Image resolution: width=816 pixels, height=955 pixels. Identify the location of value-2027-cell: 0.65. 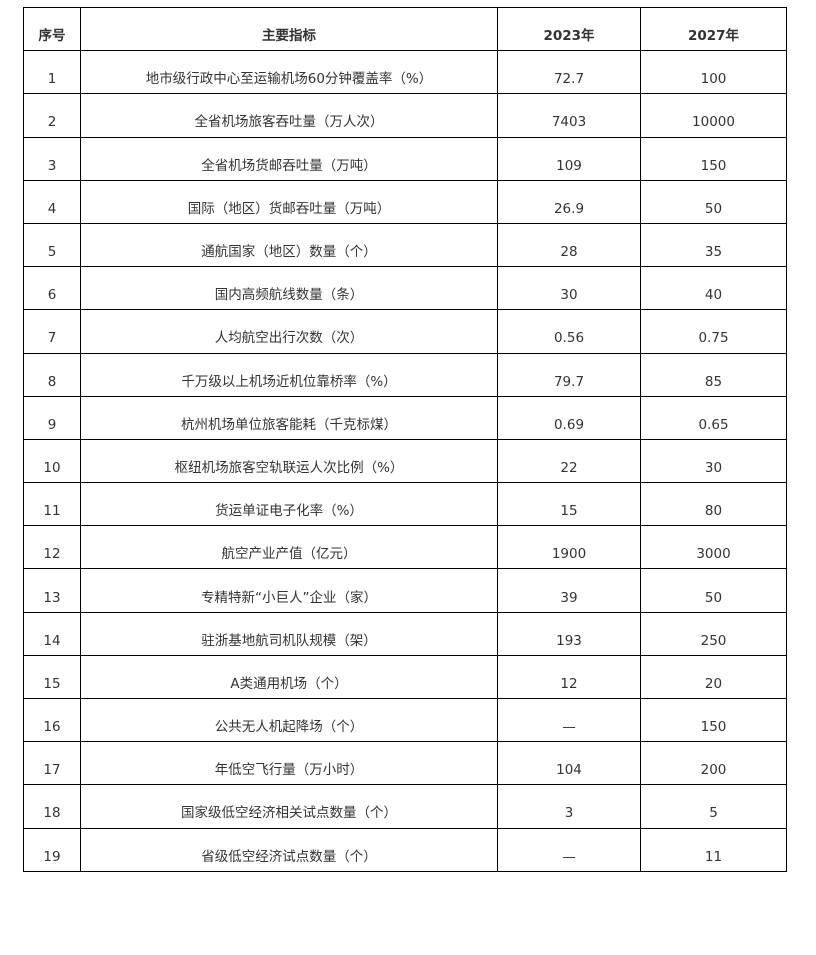
(713, 417).